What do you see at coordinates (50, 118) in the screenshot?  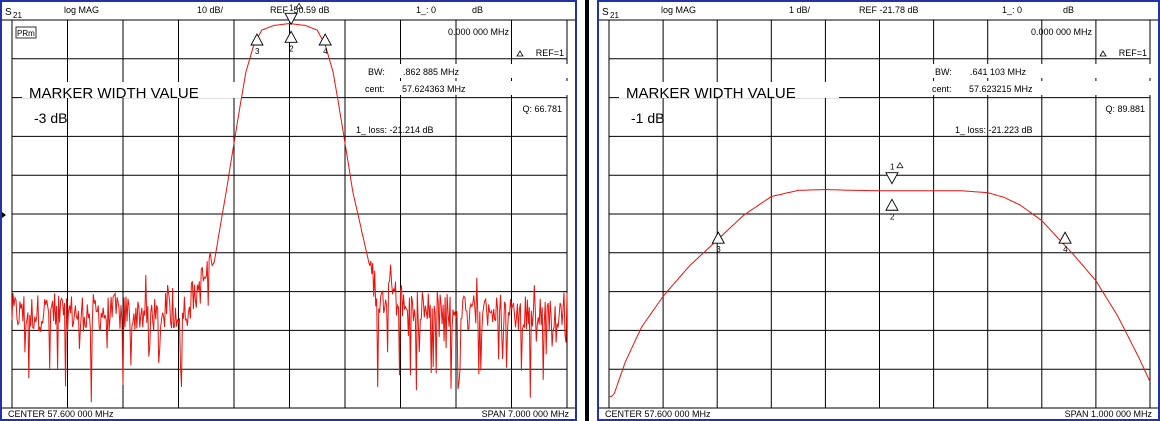 I see `width-value: -3 dB` at bounding box center [50, 118].